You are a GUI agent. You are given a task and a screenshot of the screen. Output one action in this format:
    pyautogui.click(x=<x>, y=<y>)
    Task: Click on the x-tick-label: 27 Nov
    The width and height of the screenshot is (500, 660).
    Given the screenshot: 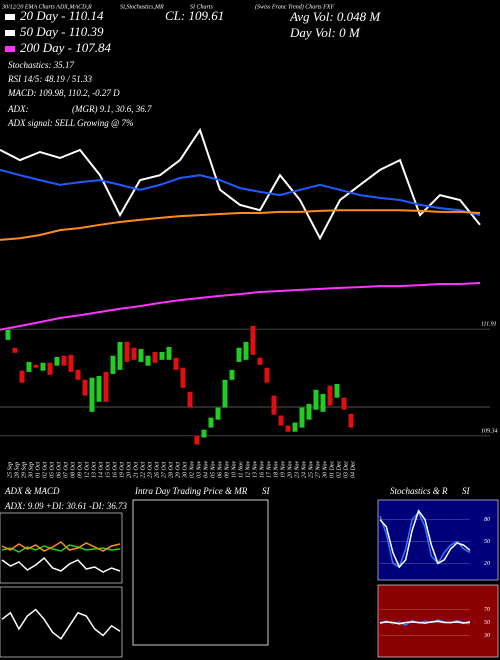 What is the action you would take?
    pyautogui.click(x=318, y=469)
    